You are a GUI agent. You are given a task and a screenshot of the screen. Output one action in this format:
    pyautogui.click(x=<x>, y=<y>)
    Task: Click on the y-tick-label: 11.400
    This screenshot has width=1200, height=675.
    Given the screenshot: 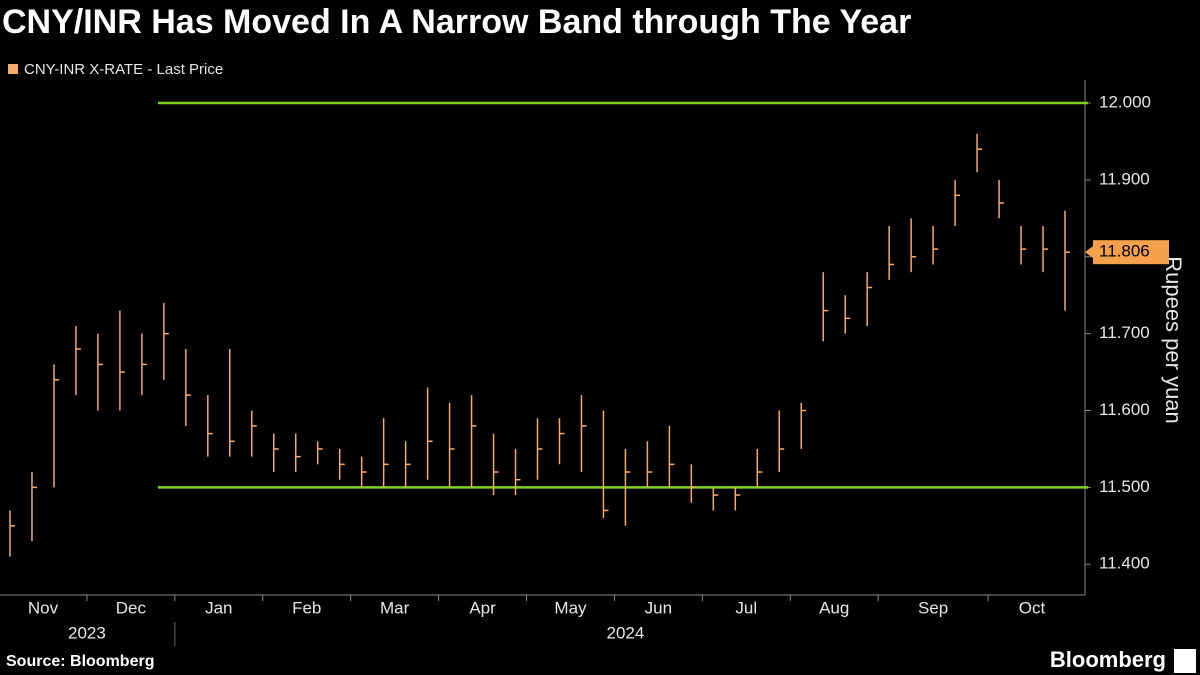 What is the action you would take?
    pyautogui.click(x=1124, y=563)
    